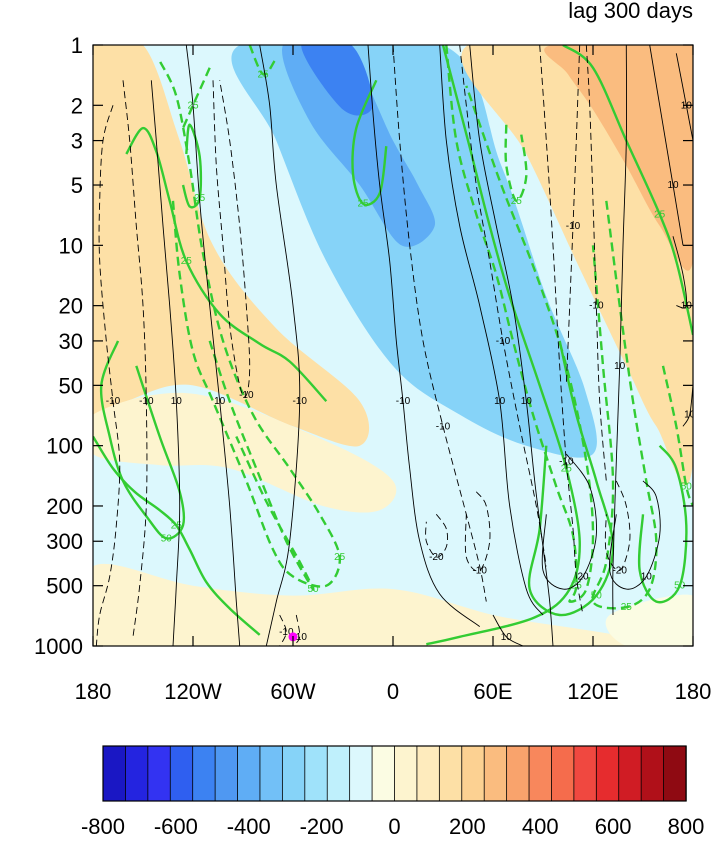 The width and height of the screenshot is (714, 843). What do you see at coordinates (71, 341) in the screenshot?
I see `y-tick-label: 30` at bounding box center [71, 341].